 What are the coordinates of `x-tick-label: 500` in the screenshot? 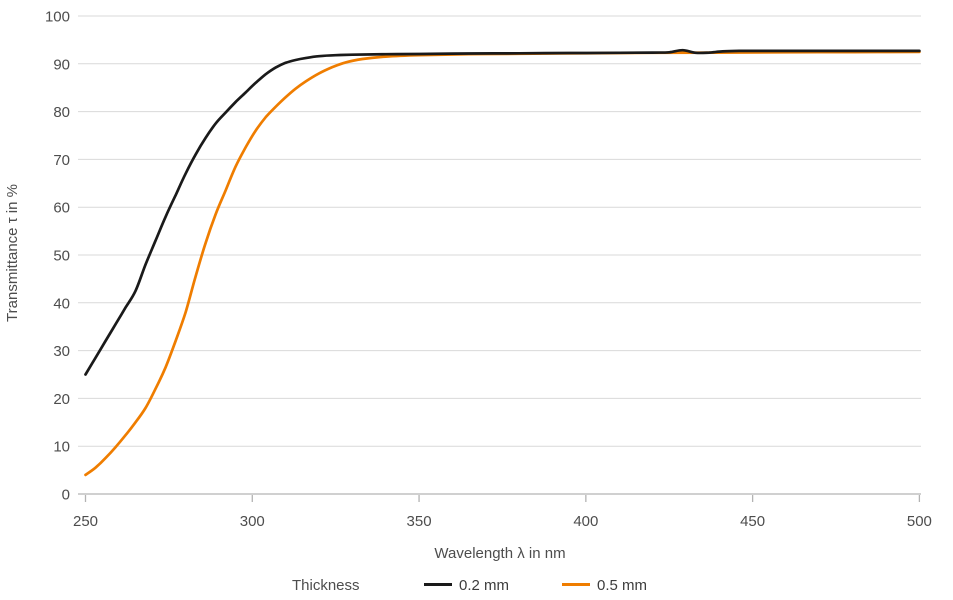 It's located at (919, 521).